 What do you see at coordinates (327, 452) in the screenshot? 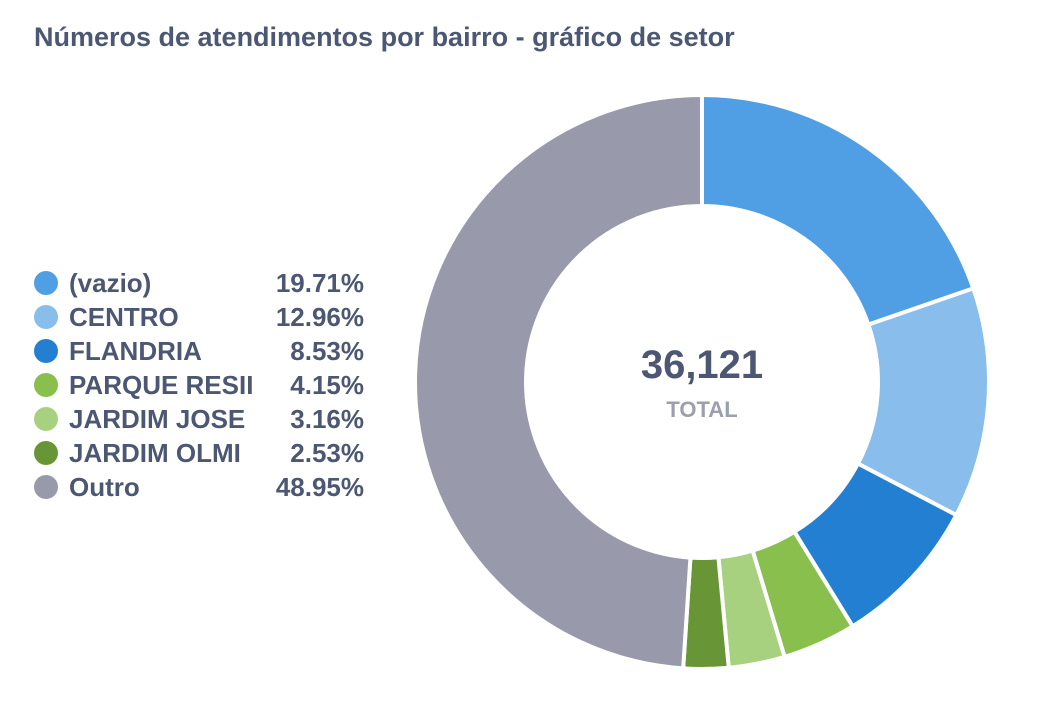
I see `legend-percentage: 2.53%` at bounding box center [327, 452].